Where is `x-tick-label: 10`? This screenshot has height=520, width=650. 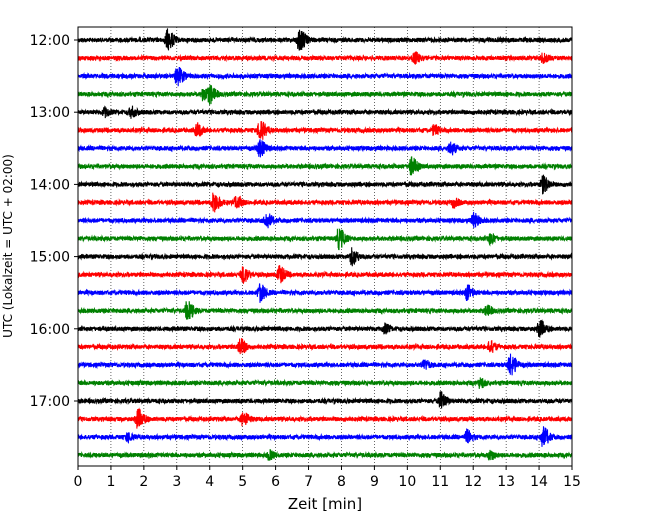
x-tick-label: 10 is located at coordinates (407, 482).